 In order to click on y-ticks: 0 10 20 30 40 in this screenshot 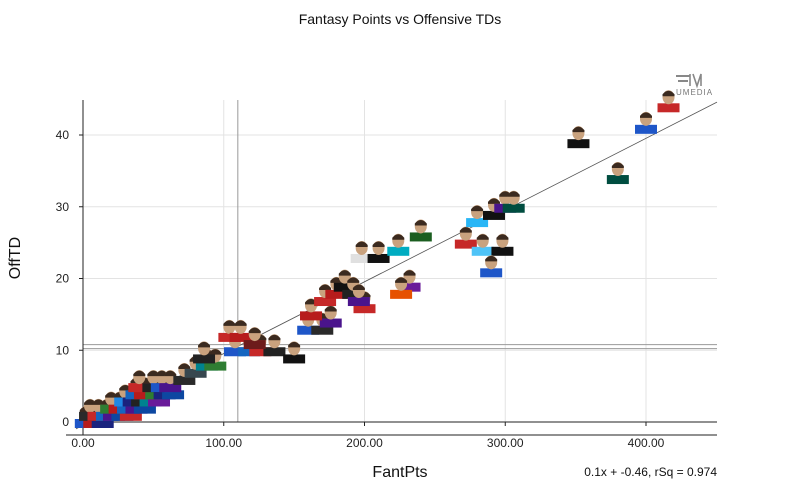, I will do `click(69, 278)`.